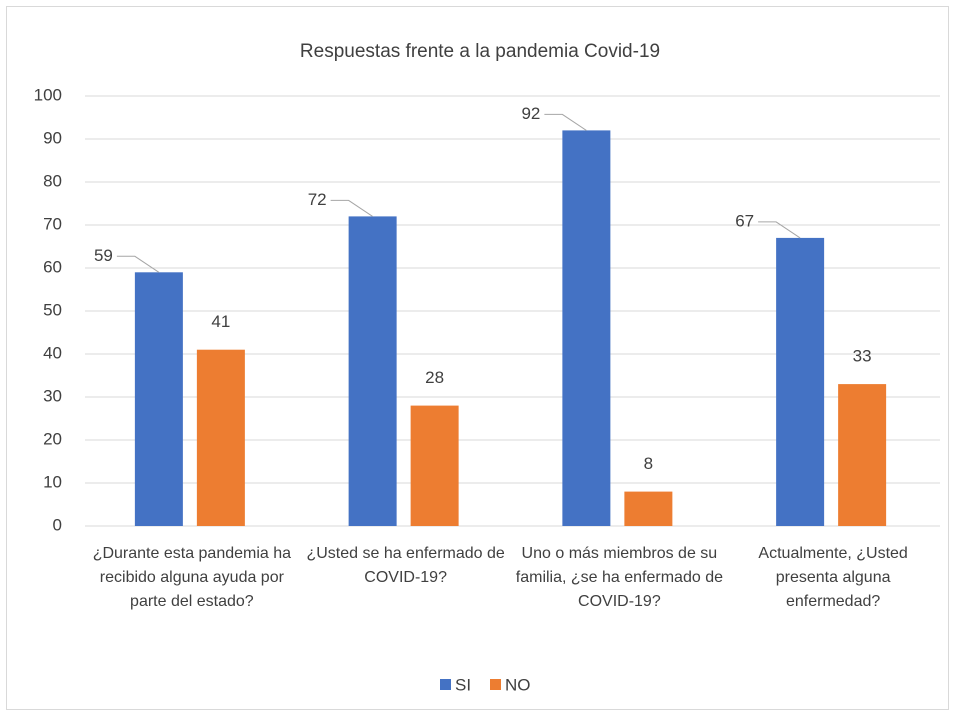 This screenshot has width=955, height=716. Describe the element at coordinates (862, 356) in the screenshot. I see `data-label: 33` at that location.